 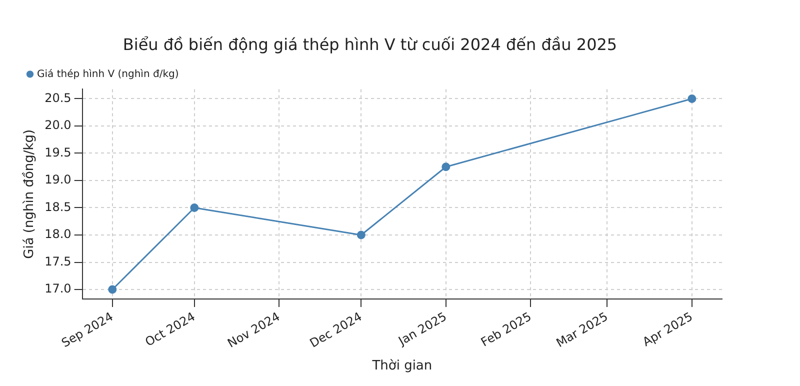 I want to click on y-tick-label: 17.5, so click(x=58, y=261).